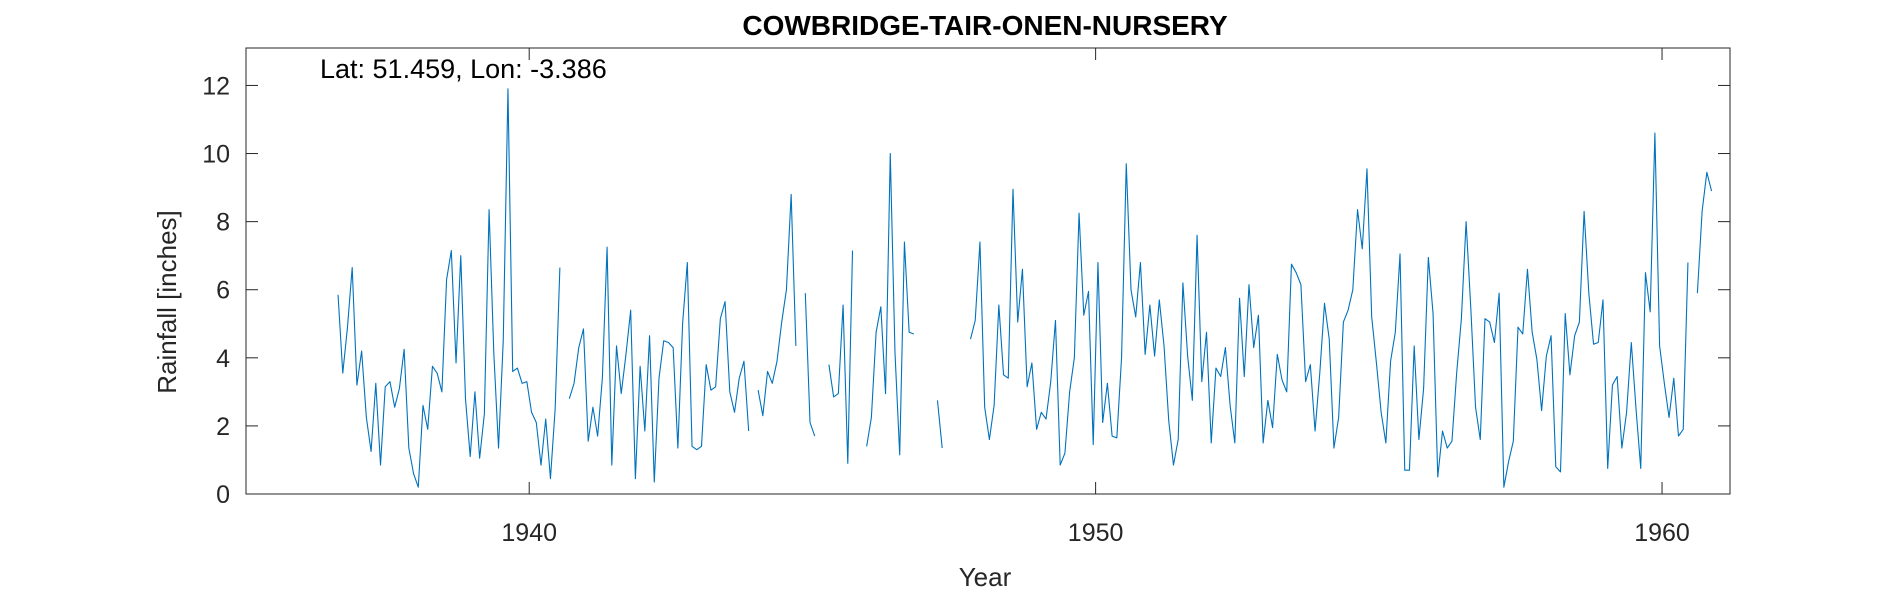 The height and width of the screenshot is (591, 1890). What do you see at coordinates (223, 359) in the screenshot?
I see `y-tick-label: 4` at bounding box center [223, 359].